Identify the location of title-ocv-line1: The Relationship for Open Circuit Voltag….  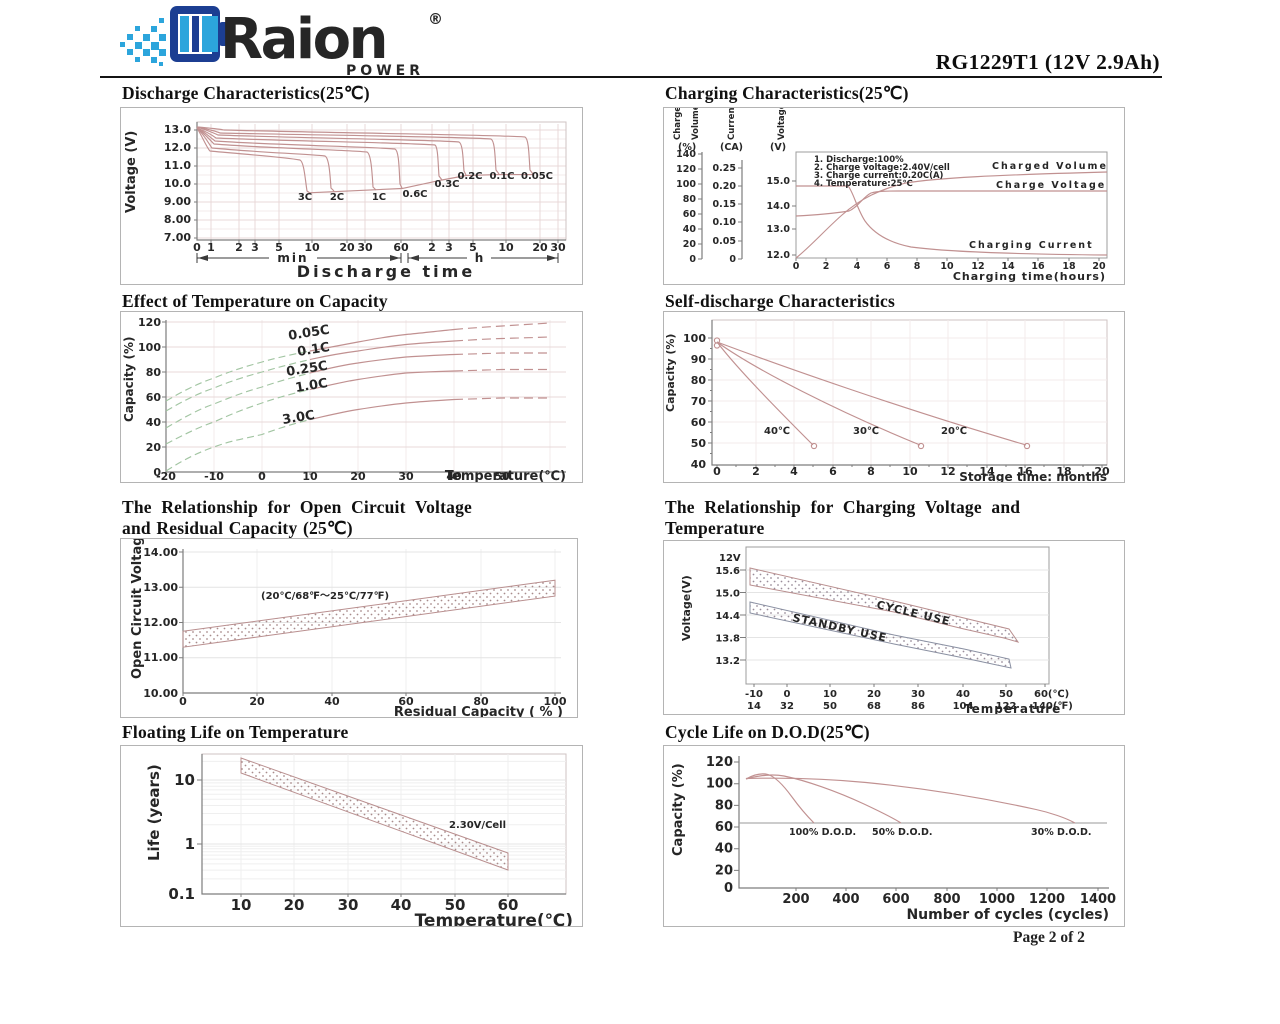
(297, 507).